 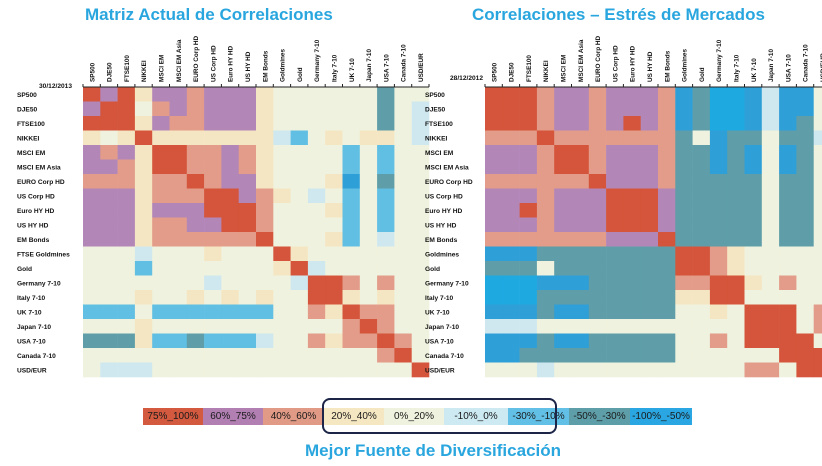 What do you see at coordinates (444, 197) in the screenshot?
I see `row-label-us-corp-hd: US Corp HD` at bounding box center [444, 197].